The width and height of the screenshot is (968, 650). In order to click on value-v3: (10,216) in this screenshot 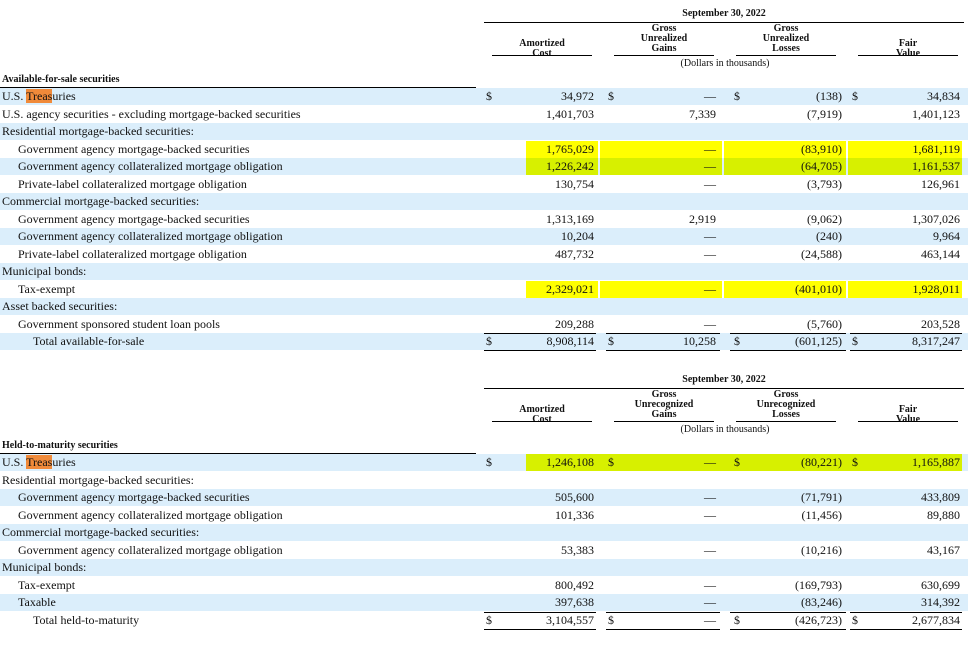, I will do `click(821, 549)`.